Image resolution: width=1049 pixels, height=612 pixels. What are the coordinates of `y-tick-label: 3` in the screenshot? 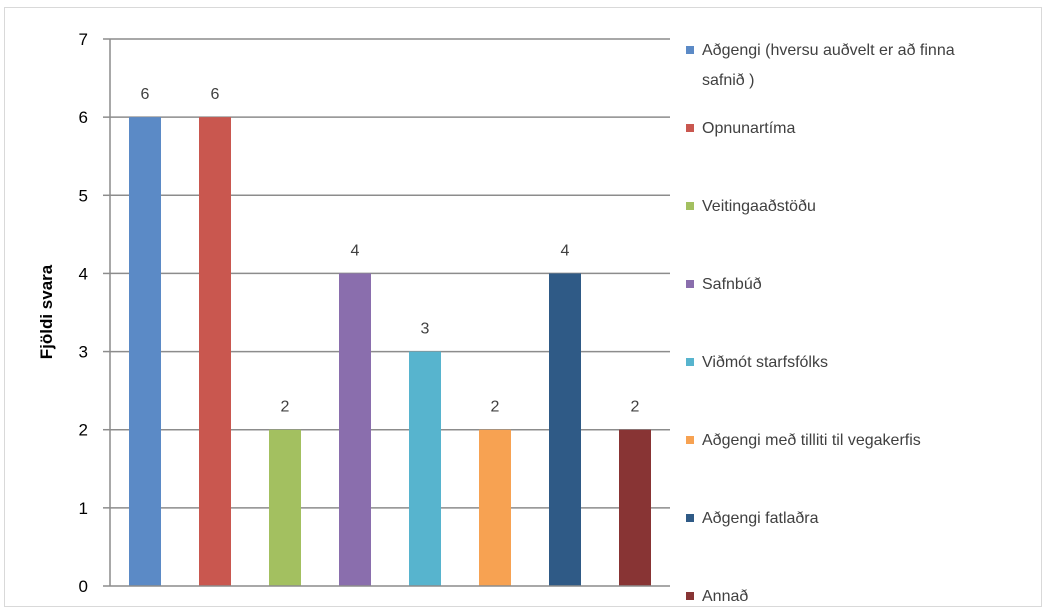 It's located at (83, 352).